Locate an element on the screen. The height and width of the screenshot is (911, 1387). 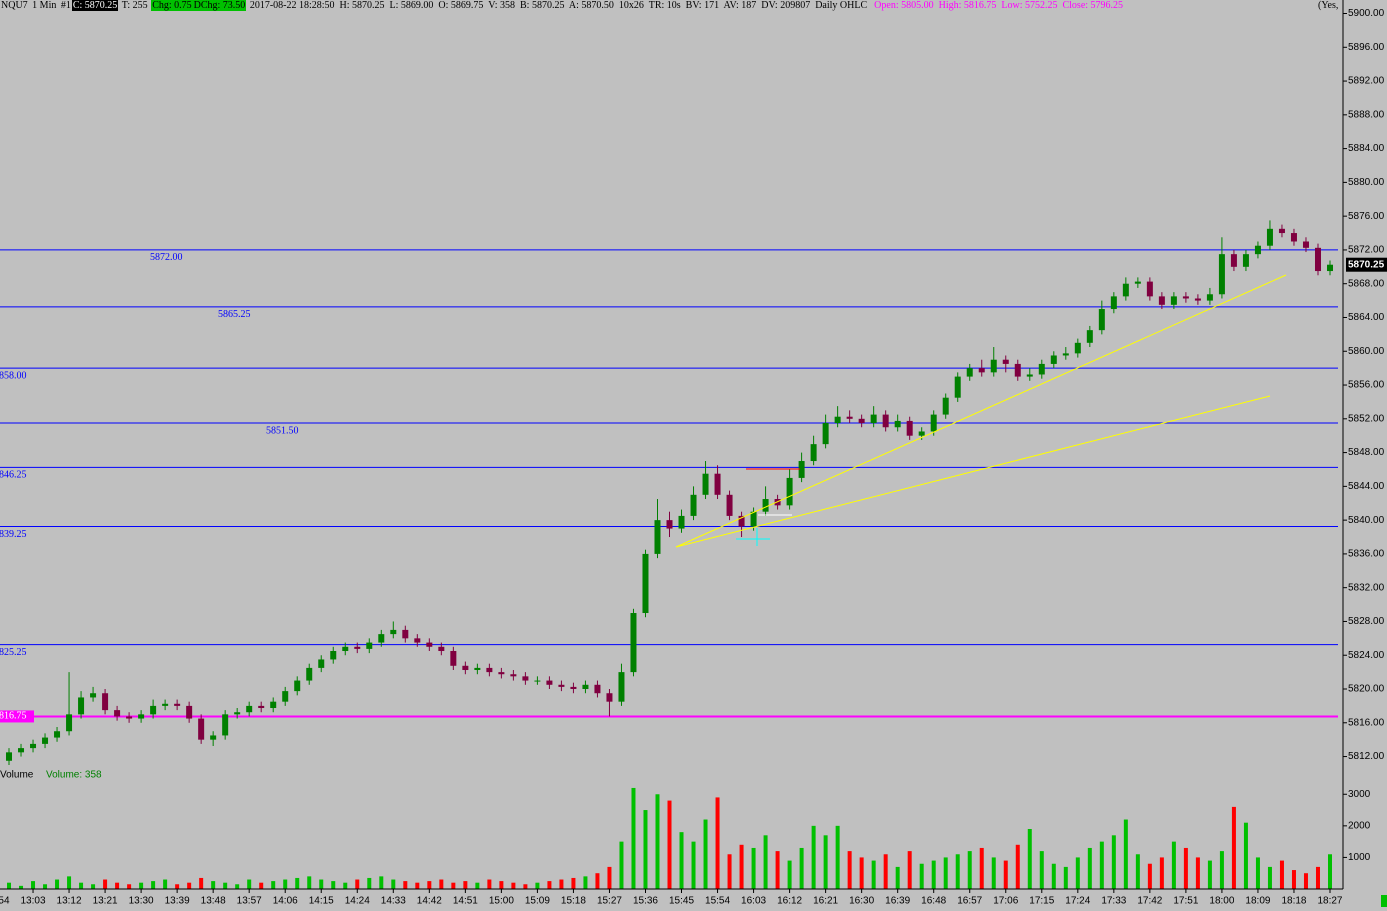
level-label: 5846.25 is located at coordinates (13, 475).